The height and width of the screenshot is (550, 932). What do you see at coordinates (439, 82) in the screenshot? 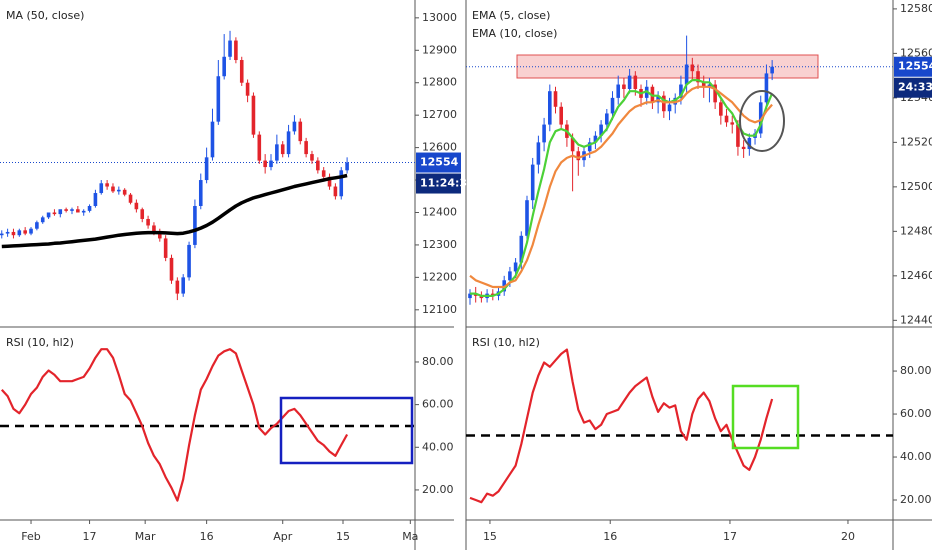
I see `y-tick-label: 12800` at bounding box center [439, 82].